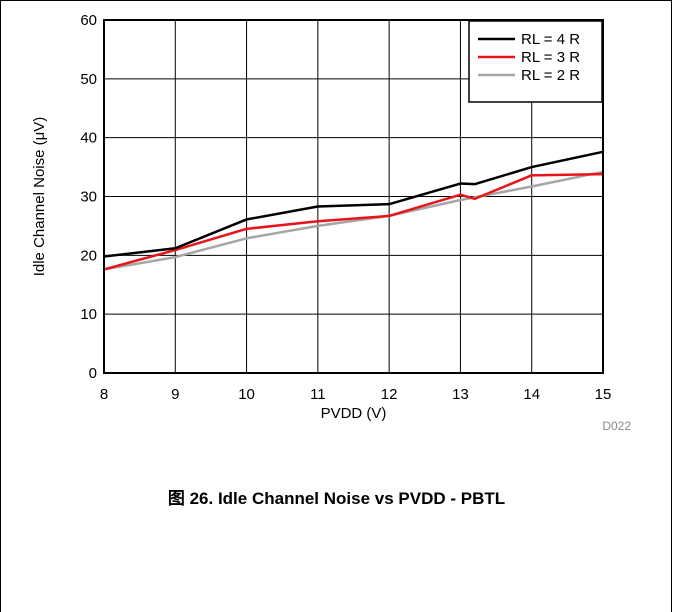 The width and height of the screenshot is (673, 612). What do you see at coordinates (88, 314) in the screenshot?
I see `y-tick-label: 10` at bounding box center [88, 314].